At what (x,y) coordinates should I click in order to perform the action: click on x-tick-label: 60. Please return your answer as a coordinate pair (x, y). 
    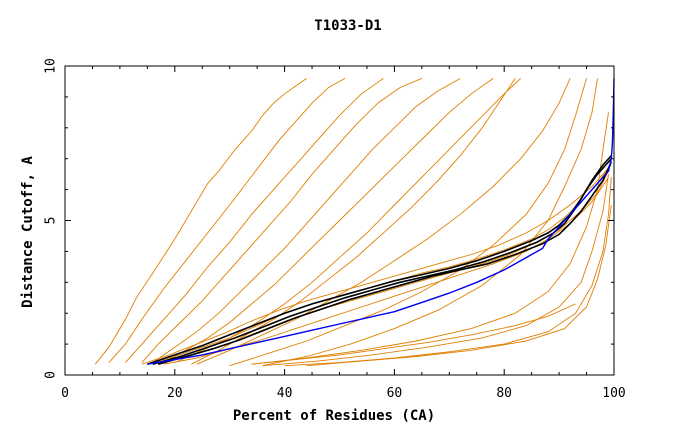
    Looking at the image, I should click on (395, 393).